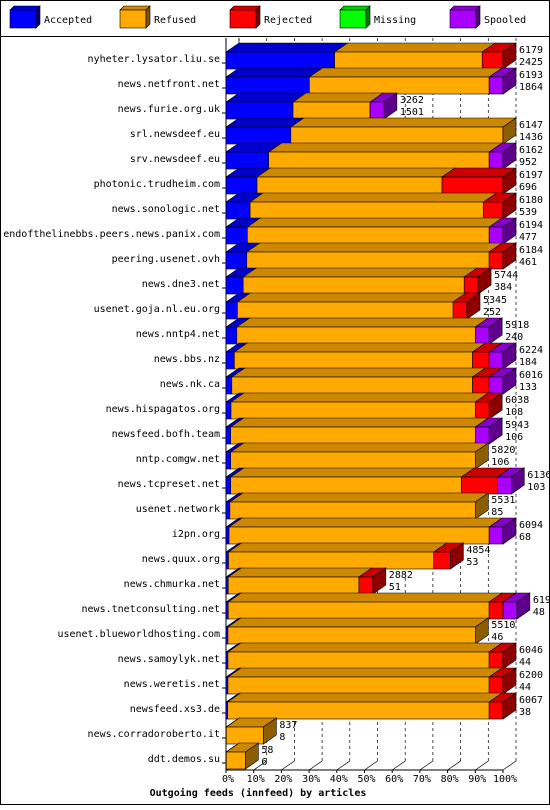 Image resolution: width=550 pixels, height=810 pixels. I want to click on value-total: 6180, so click(531, 200).